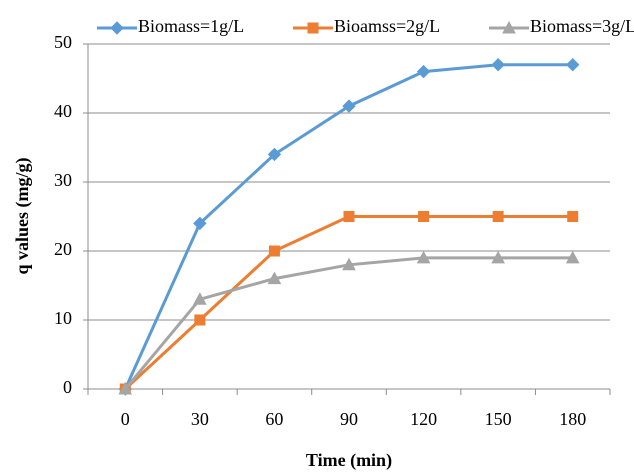 The image size is (634, 472). I want to click on x-tick-label: 180, so click(572, 419).